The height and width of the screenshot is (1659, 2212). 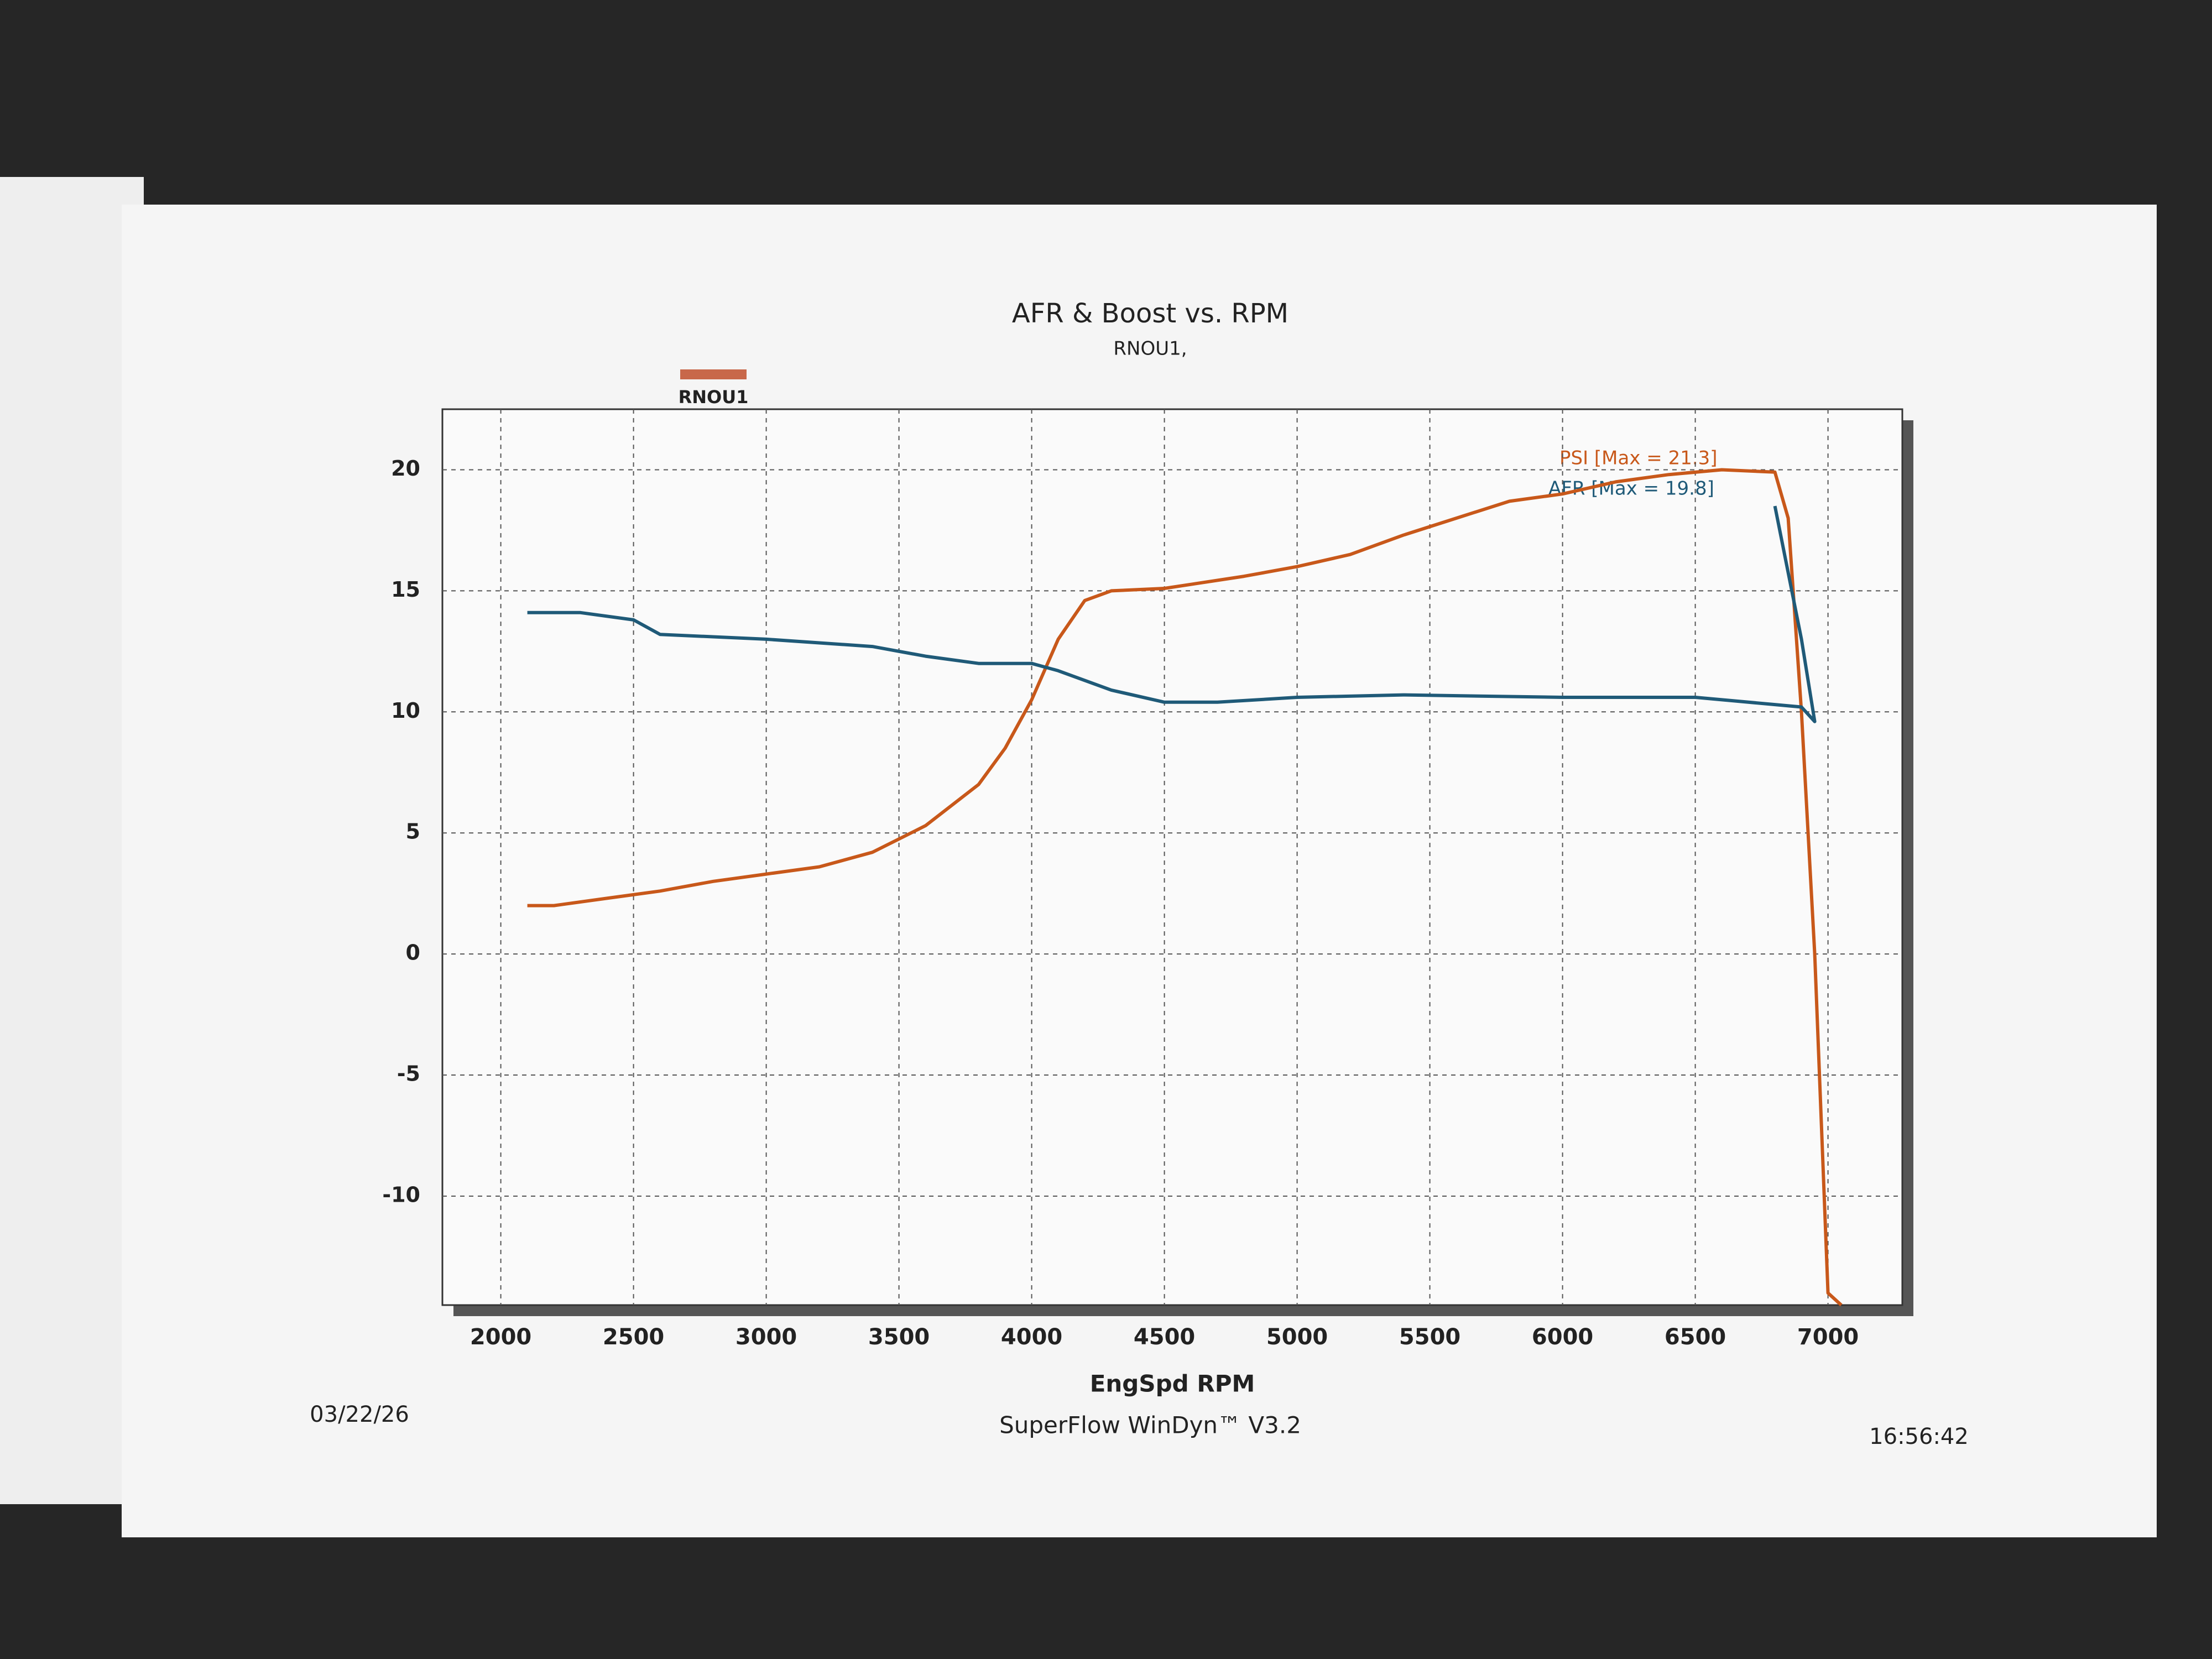 What do you see at coordinates (1828, 1337) in the screenshot?
I see `x-tick-label: 7000` at bounding box center [1828, 1337].